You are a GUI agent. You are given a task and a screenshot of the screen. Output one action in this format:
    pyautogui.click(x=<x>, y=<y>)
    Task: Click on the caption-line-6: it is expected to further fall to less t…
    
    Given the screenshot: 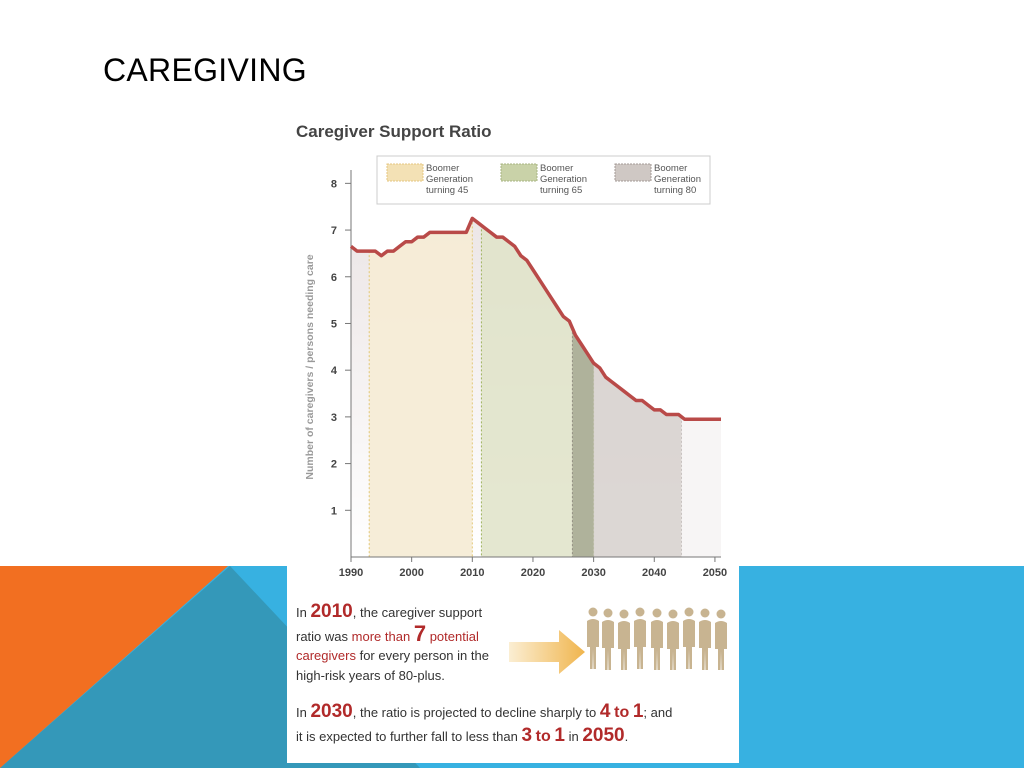 What is the action you would take?
    pyautogui.click(x=462, y=736)
    